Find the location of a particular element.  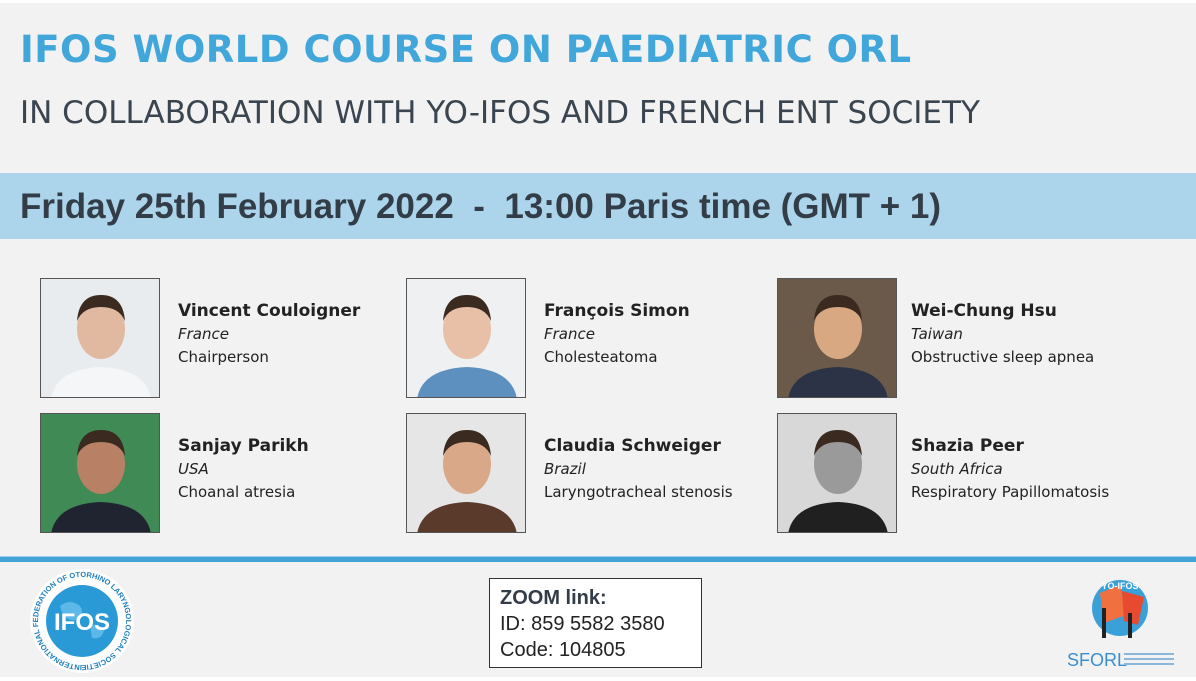

speaker-topic: Obstructive sleep apnea is located at coordinates (1003, 357).